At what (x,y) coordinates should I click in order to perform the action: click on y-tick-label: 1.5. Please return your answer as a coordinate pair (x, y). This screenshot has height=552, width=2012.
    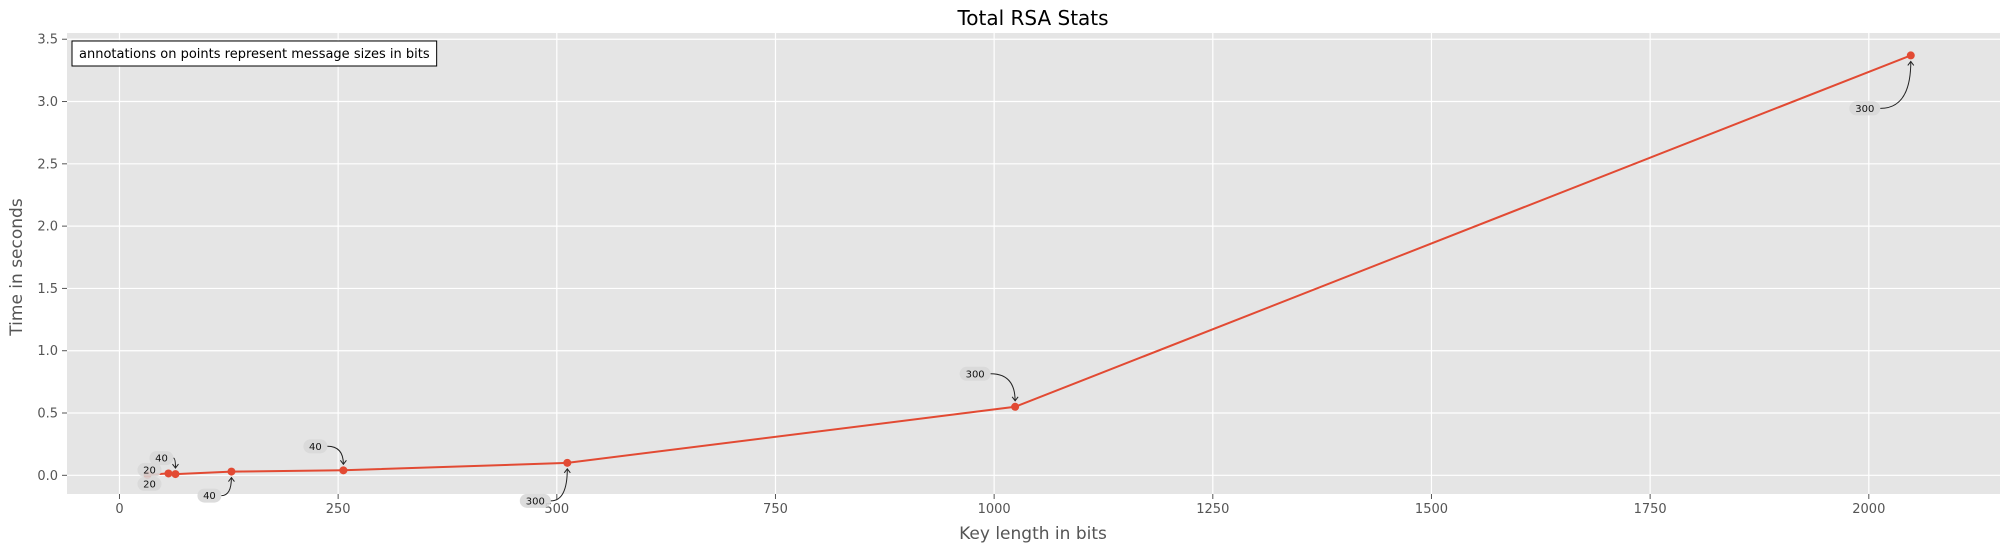
    Looking at the image, I should click on (47, 289).